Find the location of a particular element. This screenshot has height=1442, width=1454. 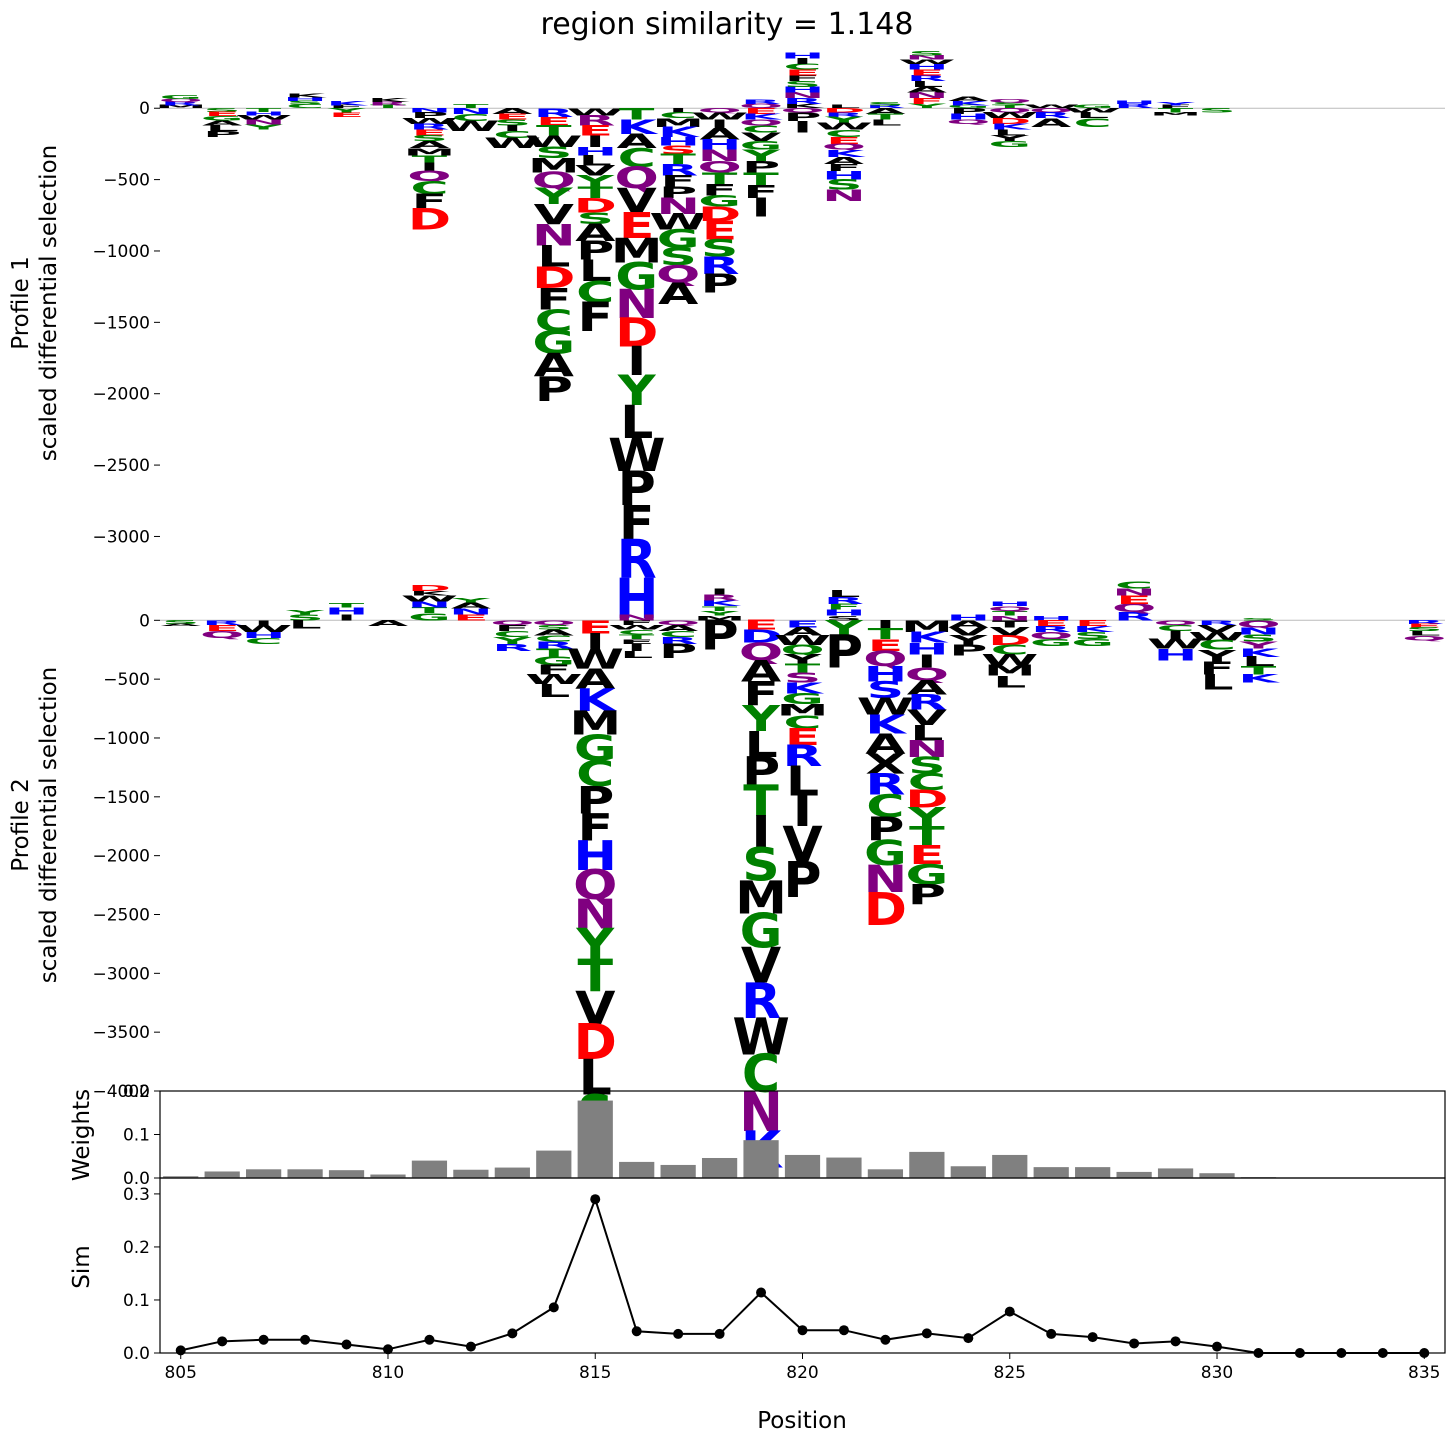

profile2-letter: P is located at coordinates (720, 636).